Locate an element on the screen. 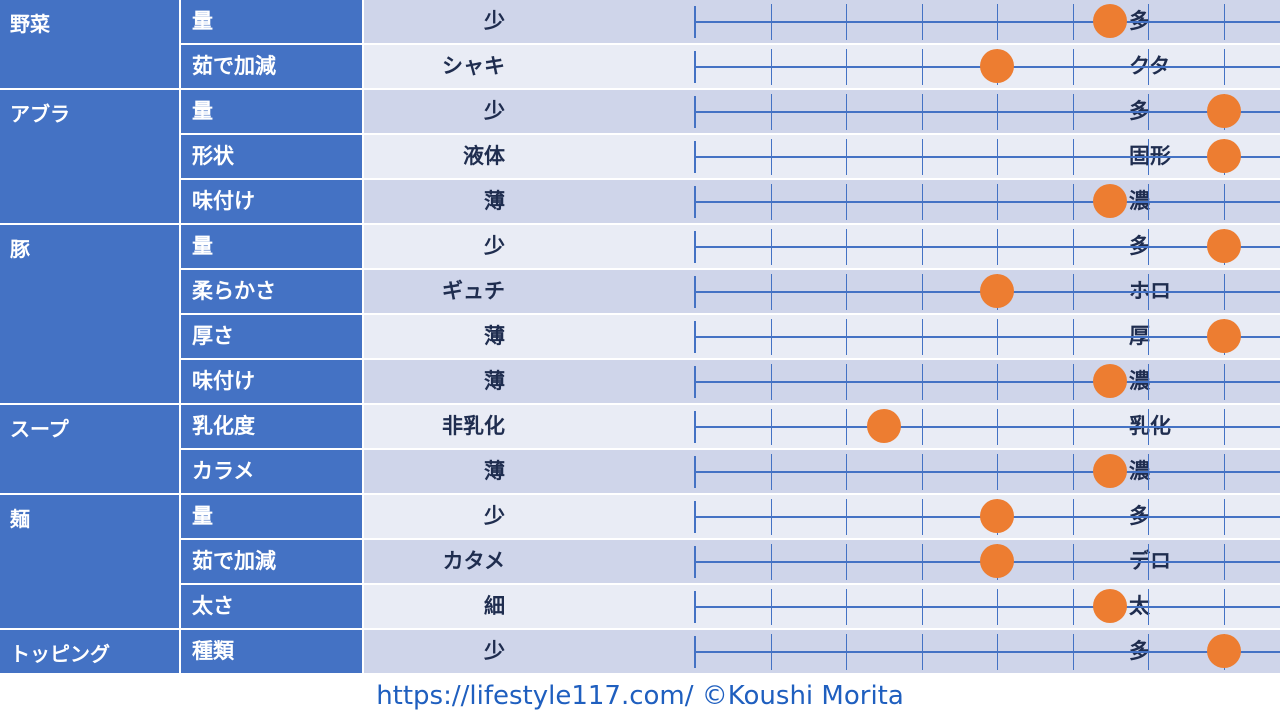  item-label: 太さ is located at coordinates (271, 606).